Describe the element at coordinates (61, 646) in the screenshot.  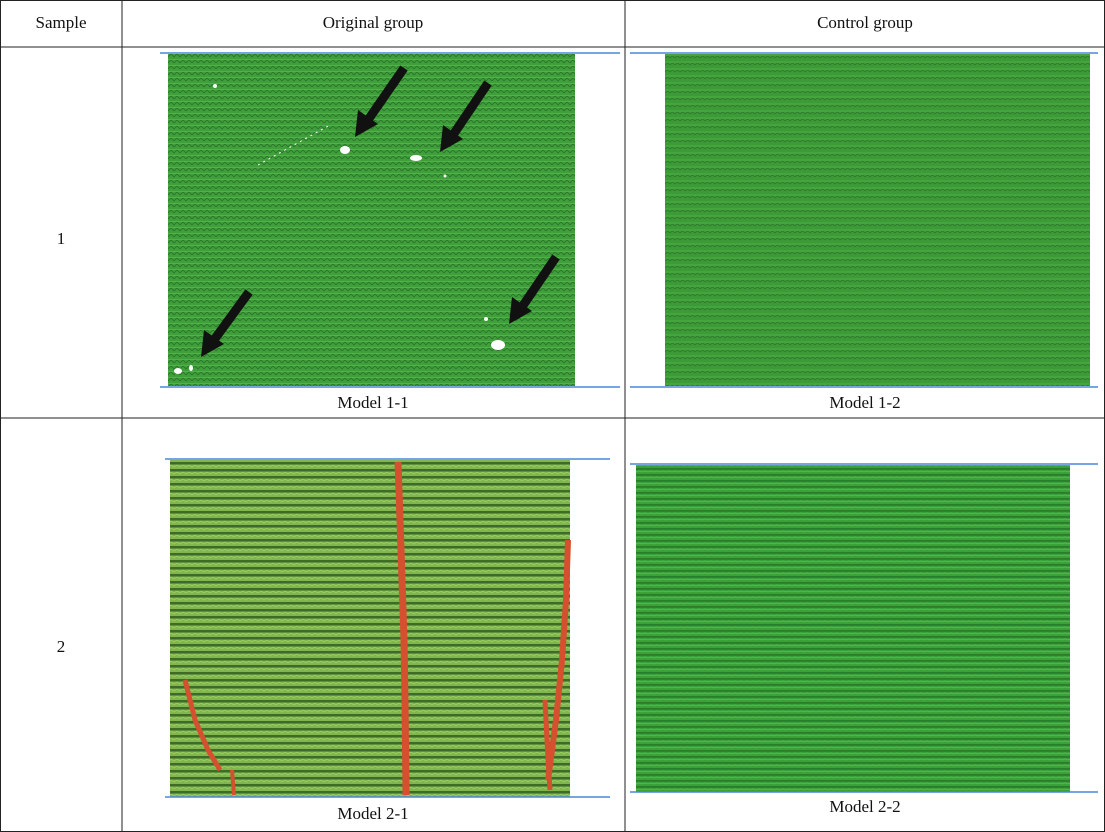
I see `sample-cell: 2` at that location.